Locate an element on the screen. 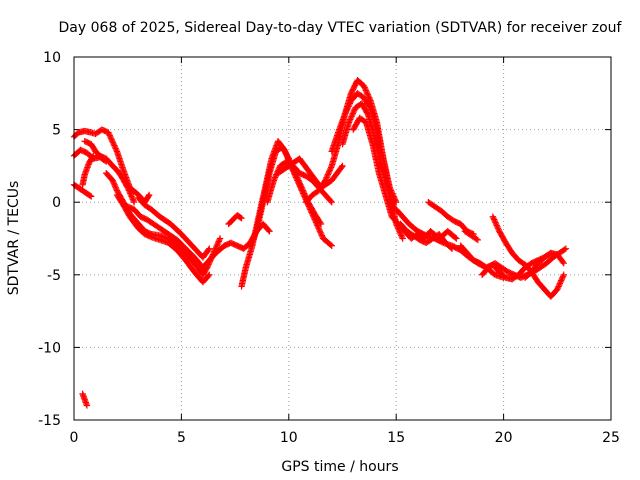  x-tick-label: 0 is located at coordinates (74, 438).